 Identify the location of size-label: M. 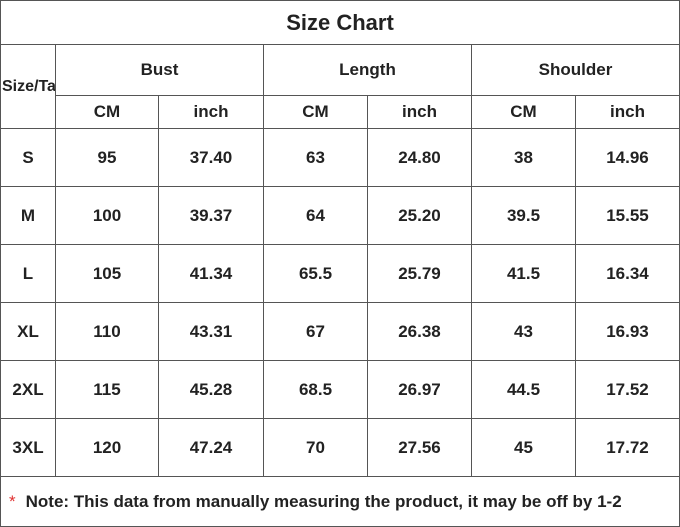
(28, 215).